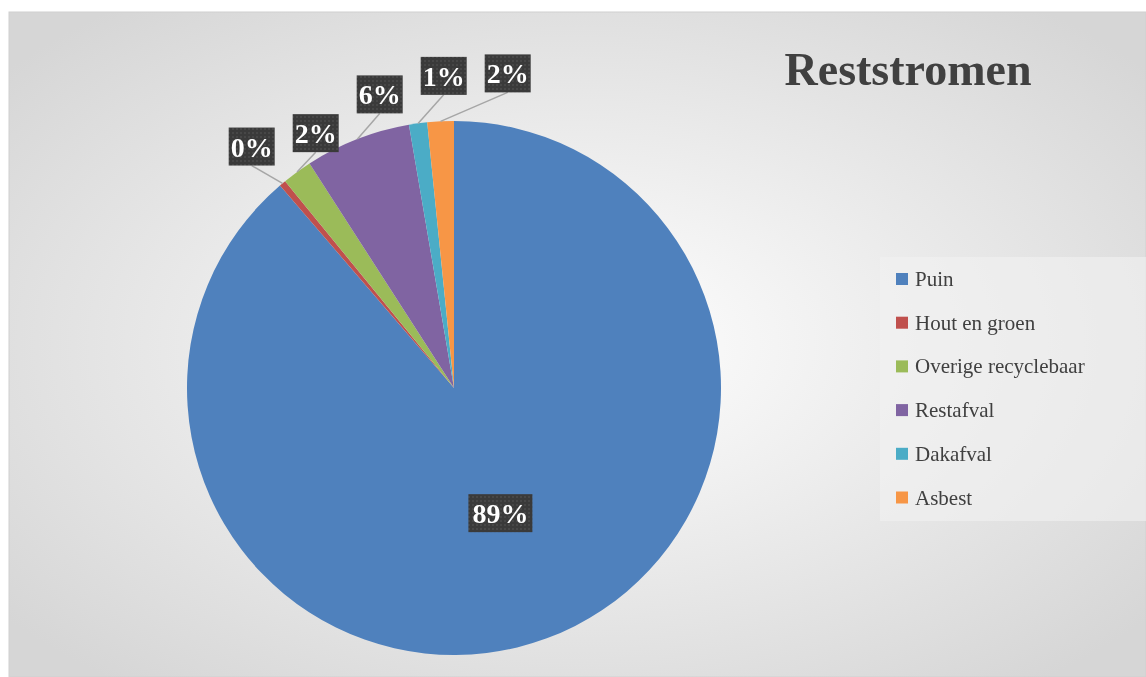  What do you see at coordinates (908, 69) in the screenshot?
I see `chart-title: Reststromen` at bounding box center [908, 69].